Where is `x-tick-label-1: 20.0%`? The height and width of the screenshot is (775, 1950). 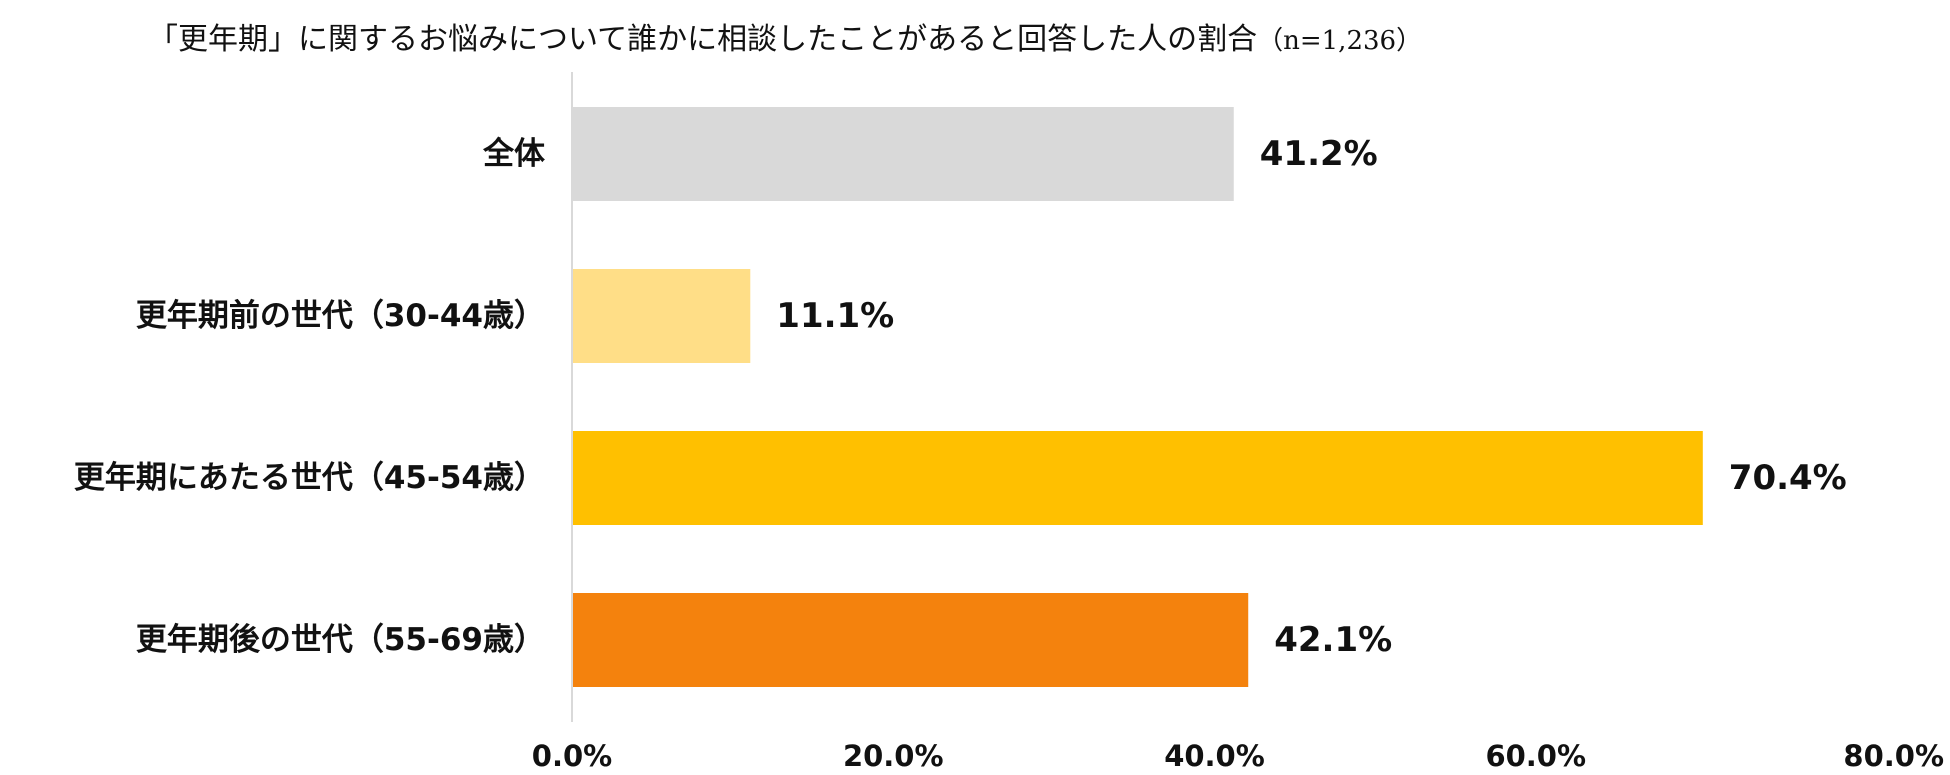
x-tick-label-1: 20.0% is located at coordinates (893, 756).